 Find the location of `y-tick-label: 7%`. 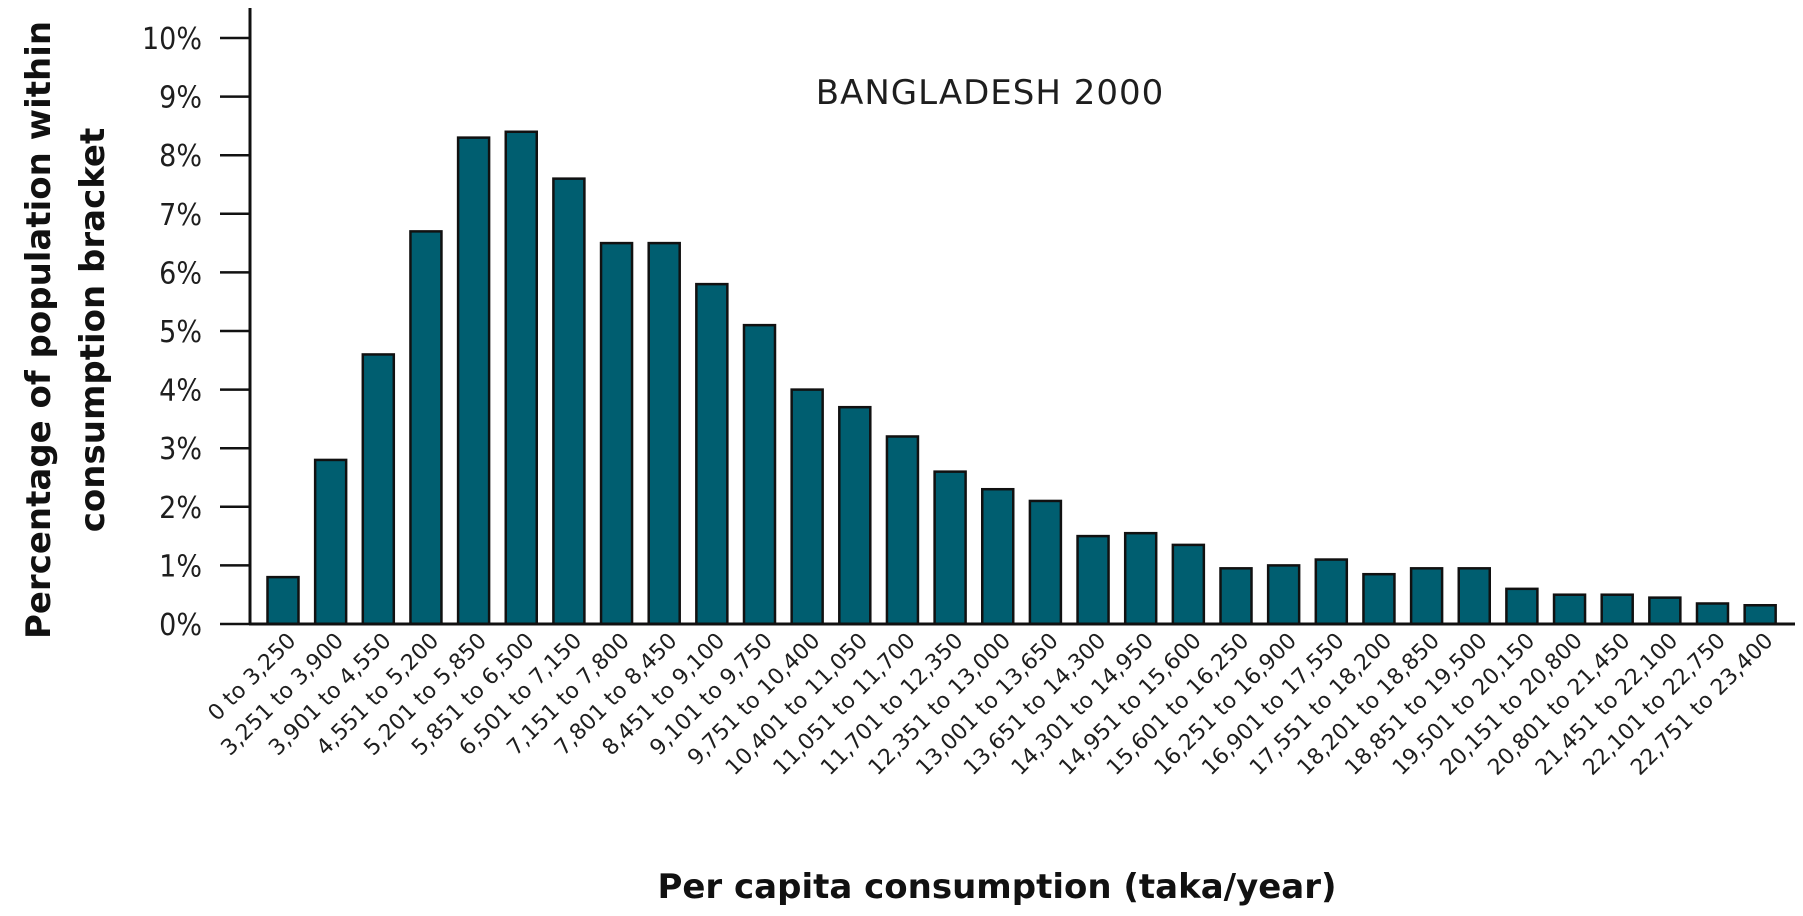

y-tick-label: 7% is located at coordinates (180, 215).